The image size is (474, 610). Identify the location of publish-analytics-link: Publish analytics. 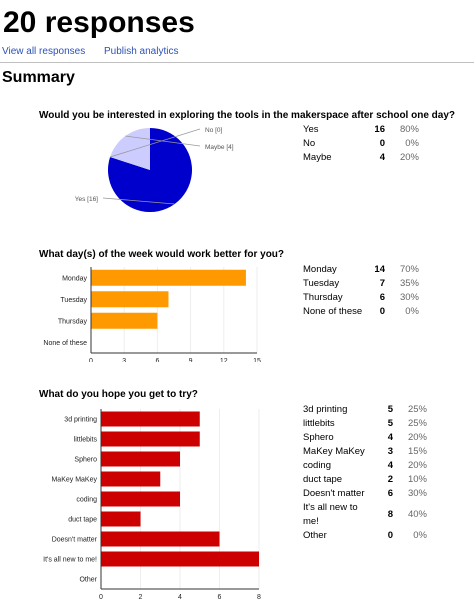
(141, 51).